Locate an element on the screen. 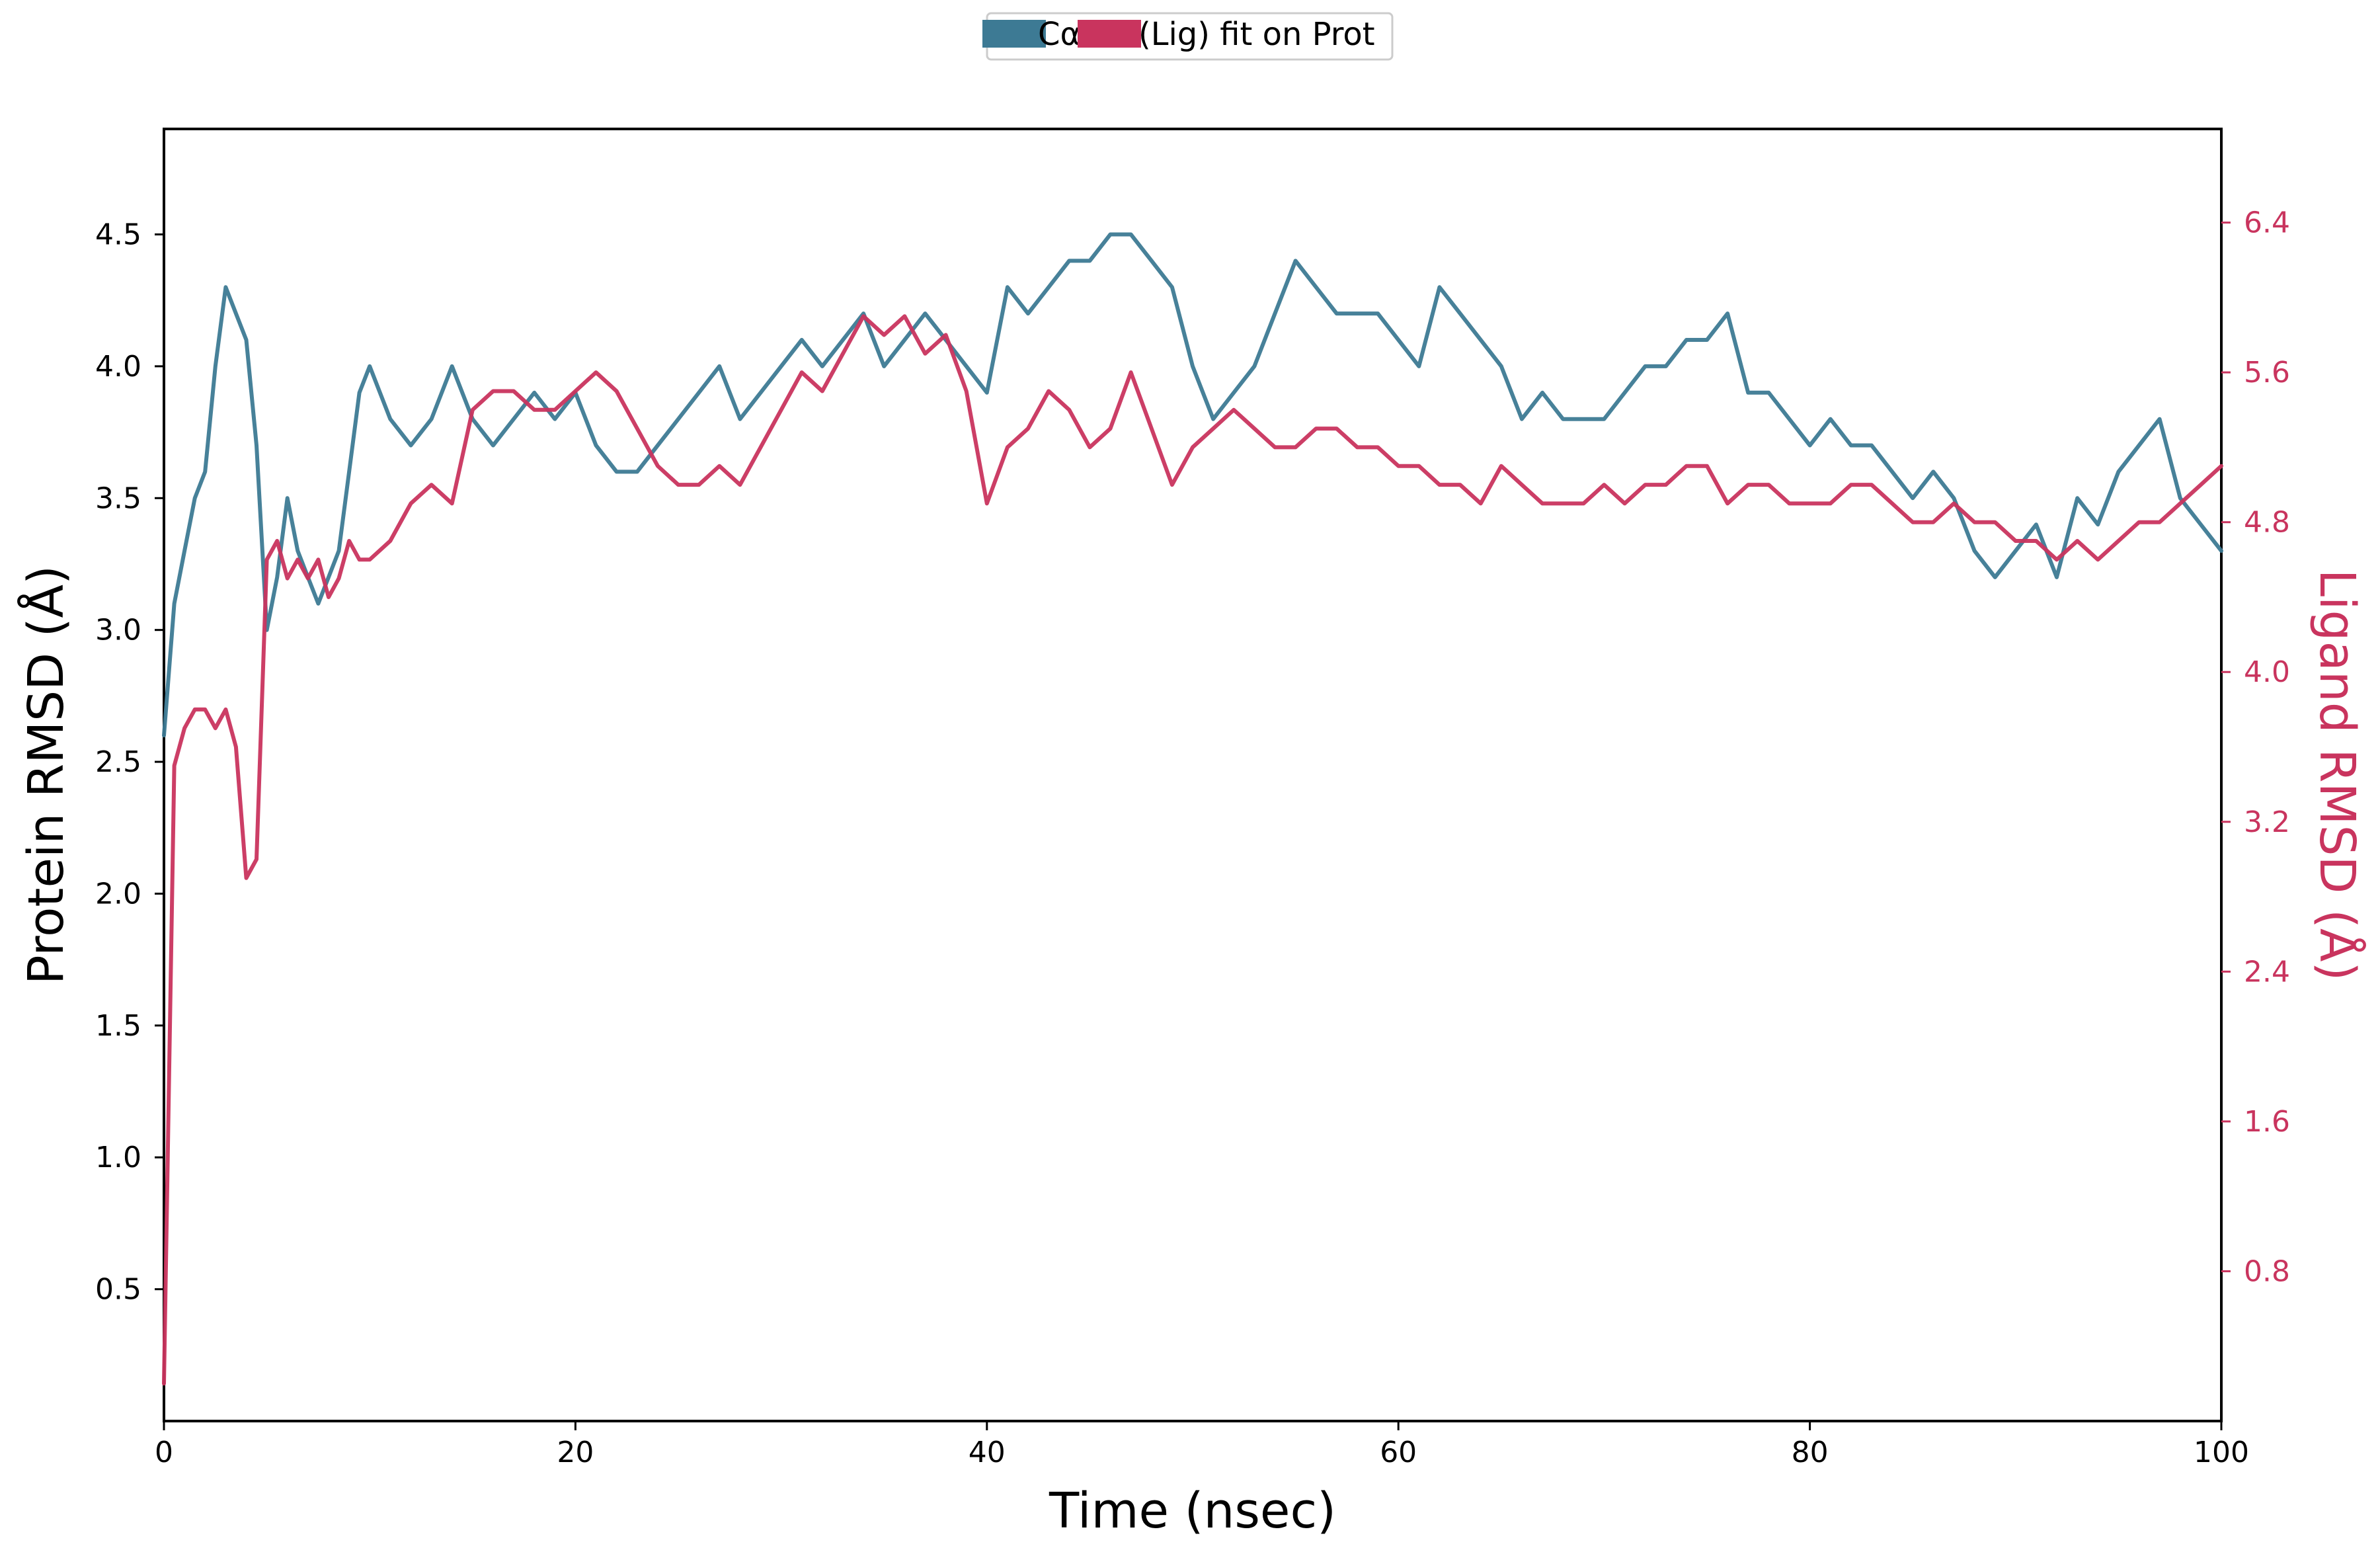  legend: Cα (Lig) fit on Prot is located at coordinates (1188, 36).